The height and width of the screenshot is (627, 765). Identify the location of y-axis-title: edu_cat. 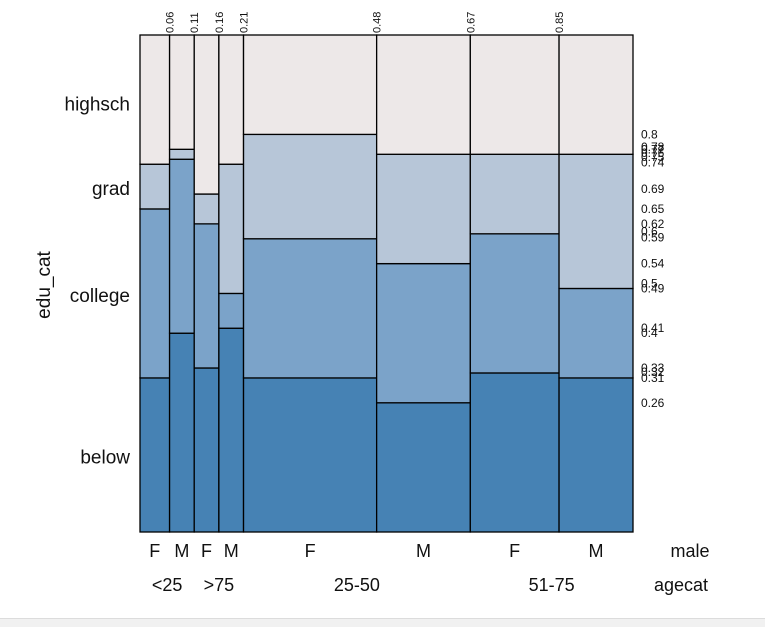
(44, 284).